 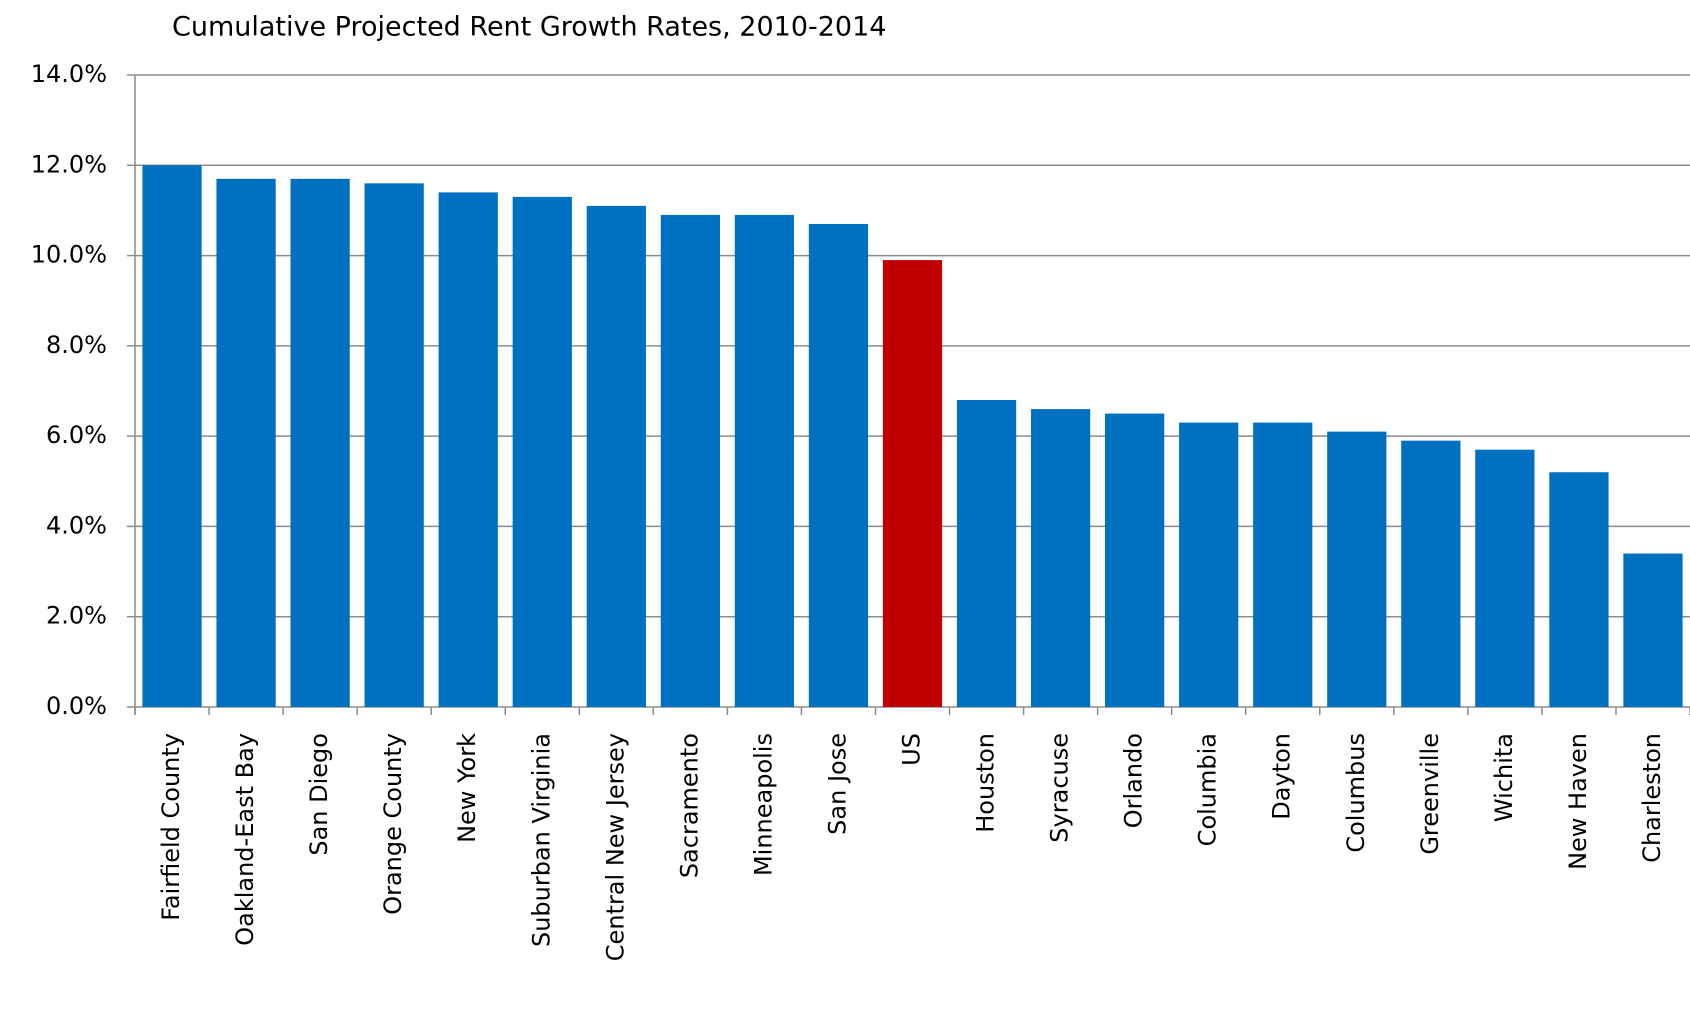 What do you see at coordinates (1504, 777) in the screenshot?
I see `x-tick-label: Wichita` at bounding box center [1504, 777].